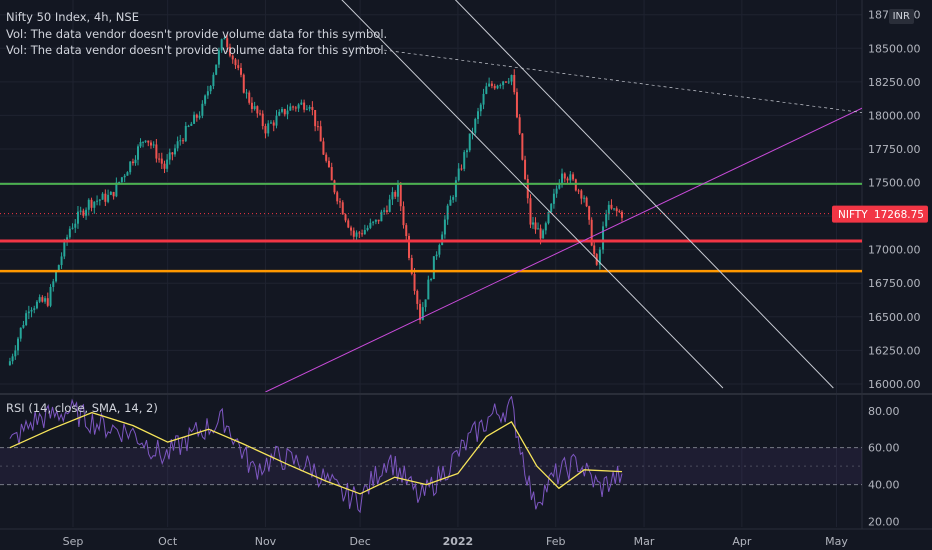 Image resolution: width=932 pixels, height=550 pixels. I want to click on rsi-y-tick-label: 40.00, so click(884, 485).